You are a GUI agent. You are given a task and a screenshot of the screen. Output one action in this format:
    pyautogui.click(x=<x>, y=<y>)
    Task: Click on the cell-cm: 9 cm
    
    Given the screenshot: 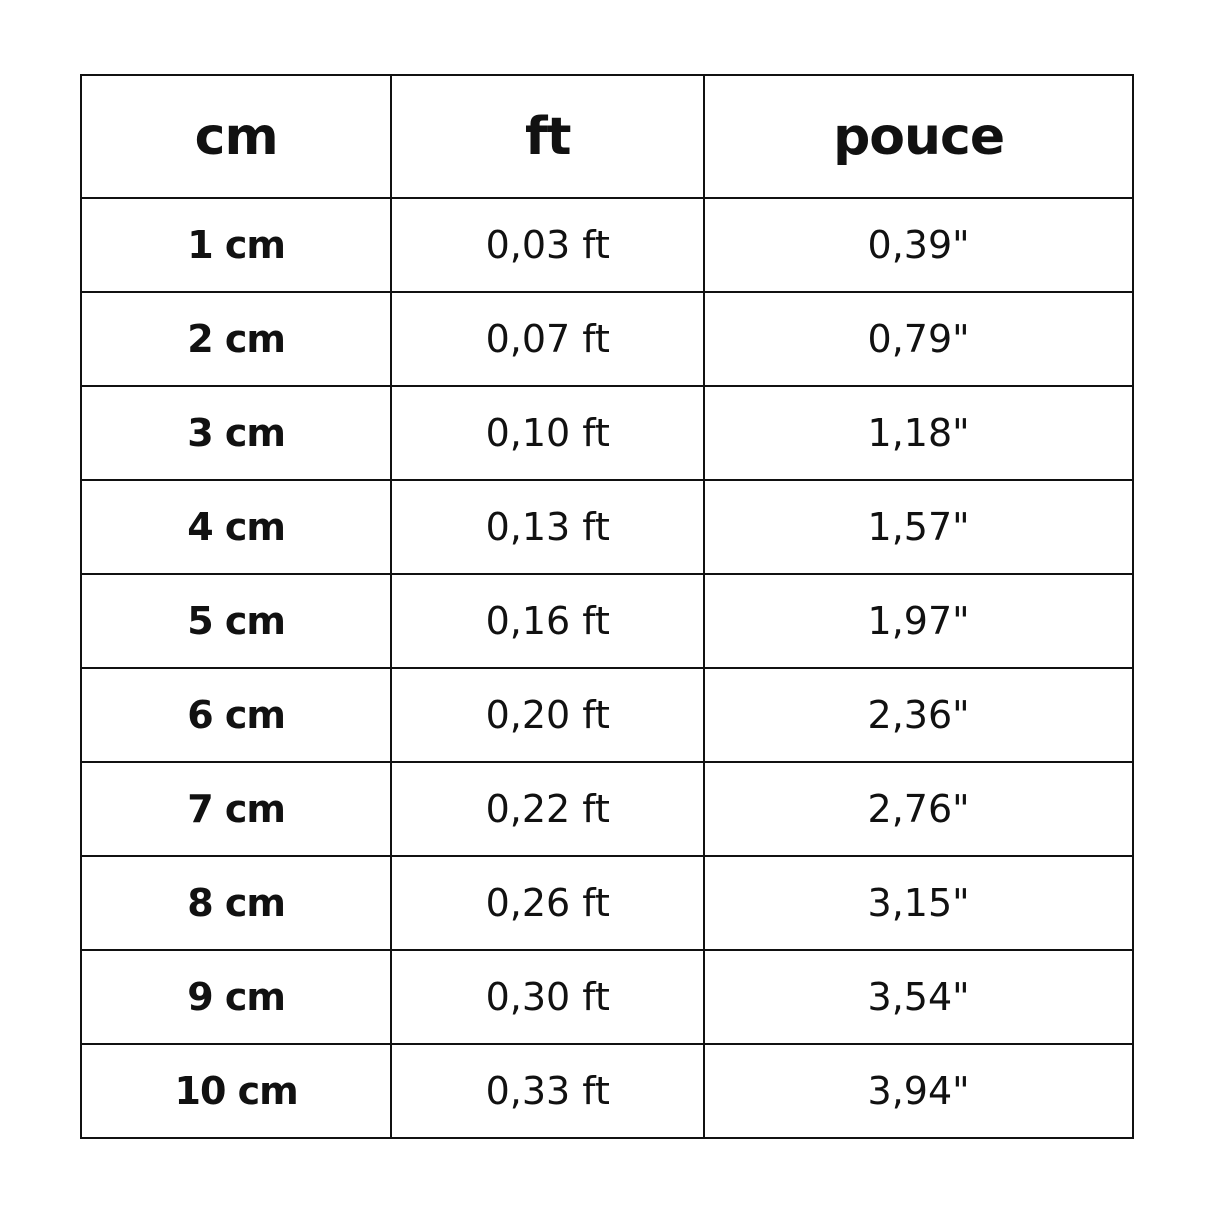 What is the action you would take?
    pyautogui.click(x=236, y=997)
    